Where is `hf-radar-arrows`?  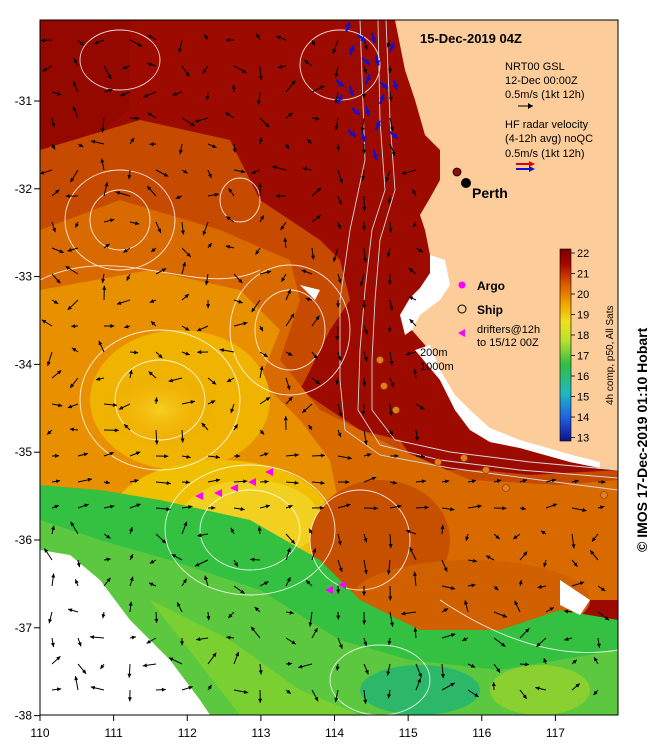 hf-radar-arrows is located at coordinates (367, 91).